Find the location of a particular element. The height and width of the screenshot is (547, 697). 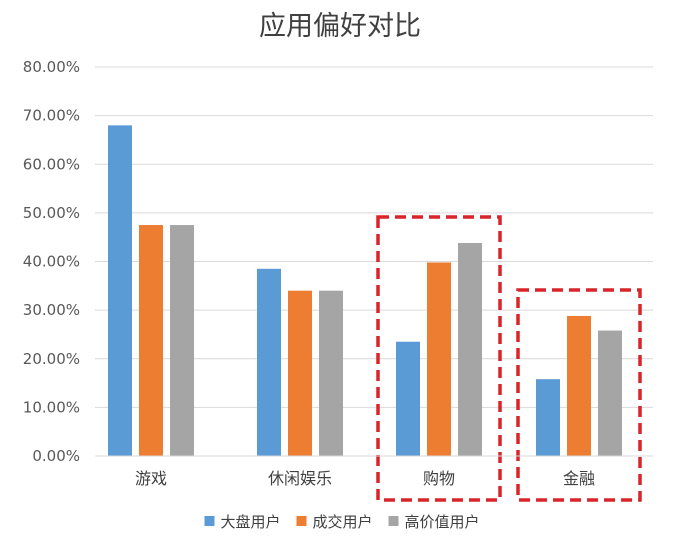

y-tick-label: 40.00% is located at coordinates (51, 262).